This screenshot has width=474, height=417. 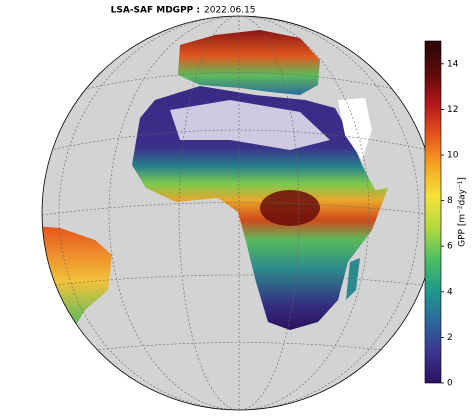 I want to click on colorbar-tick-label: 6, so click(x=450, y=247).